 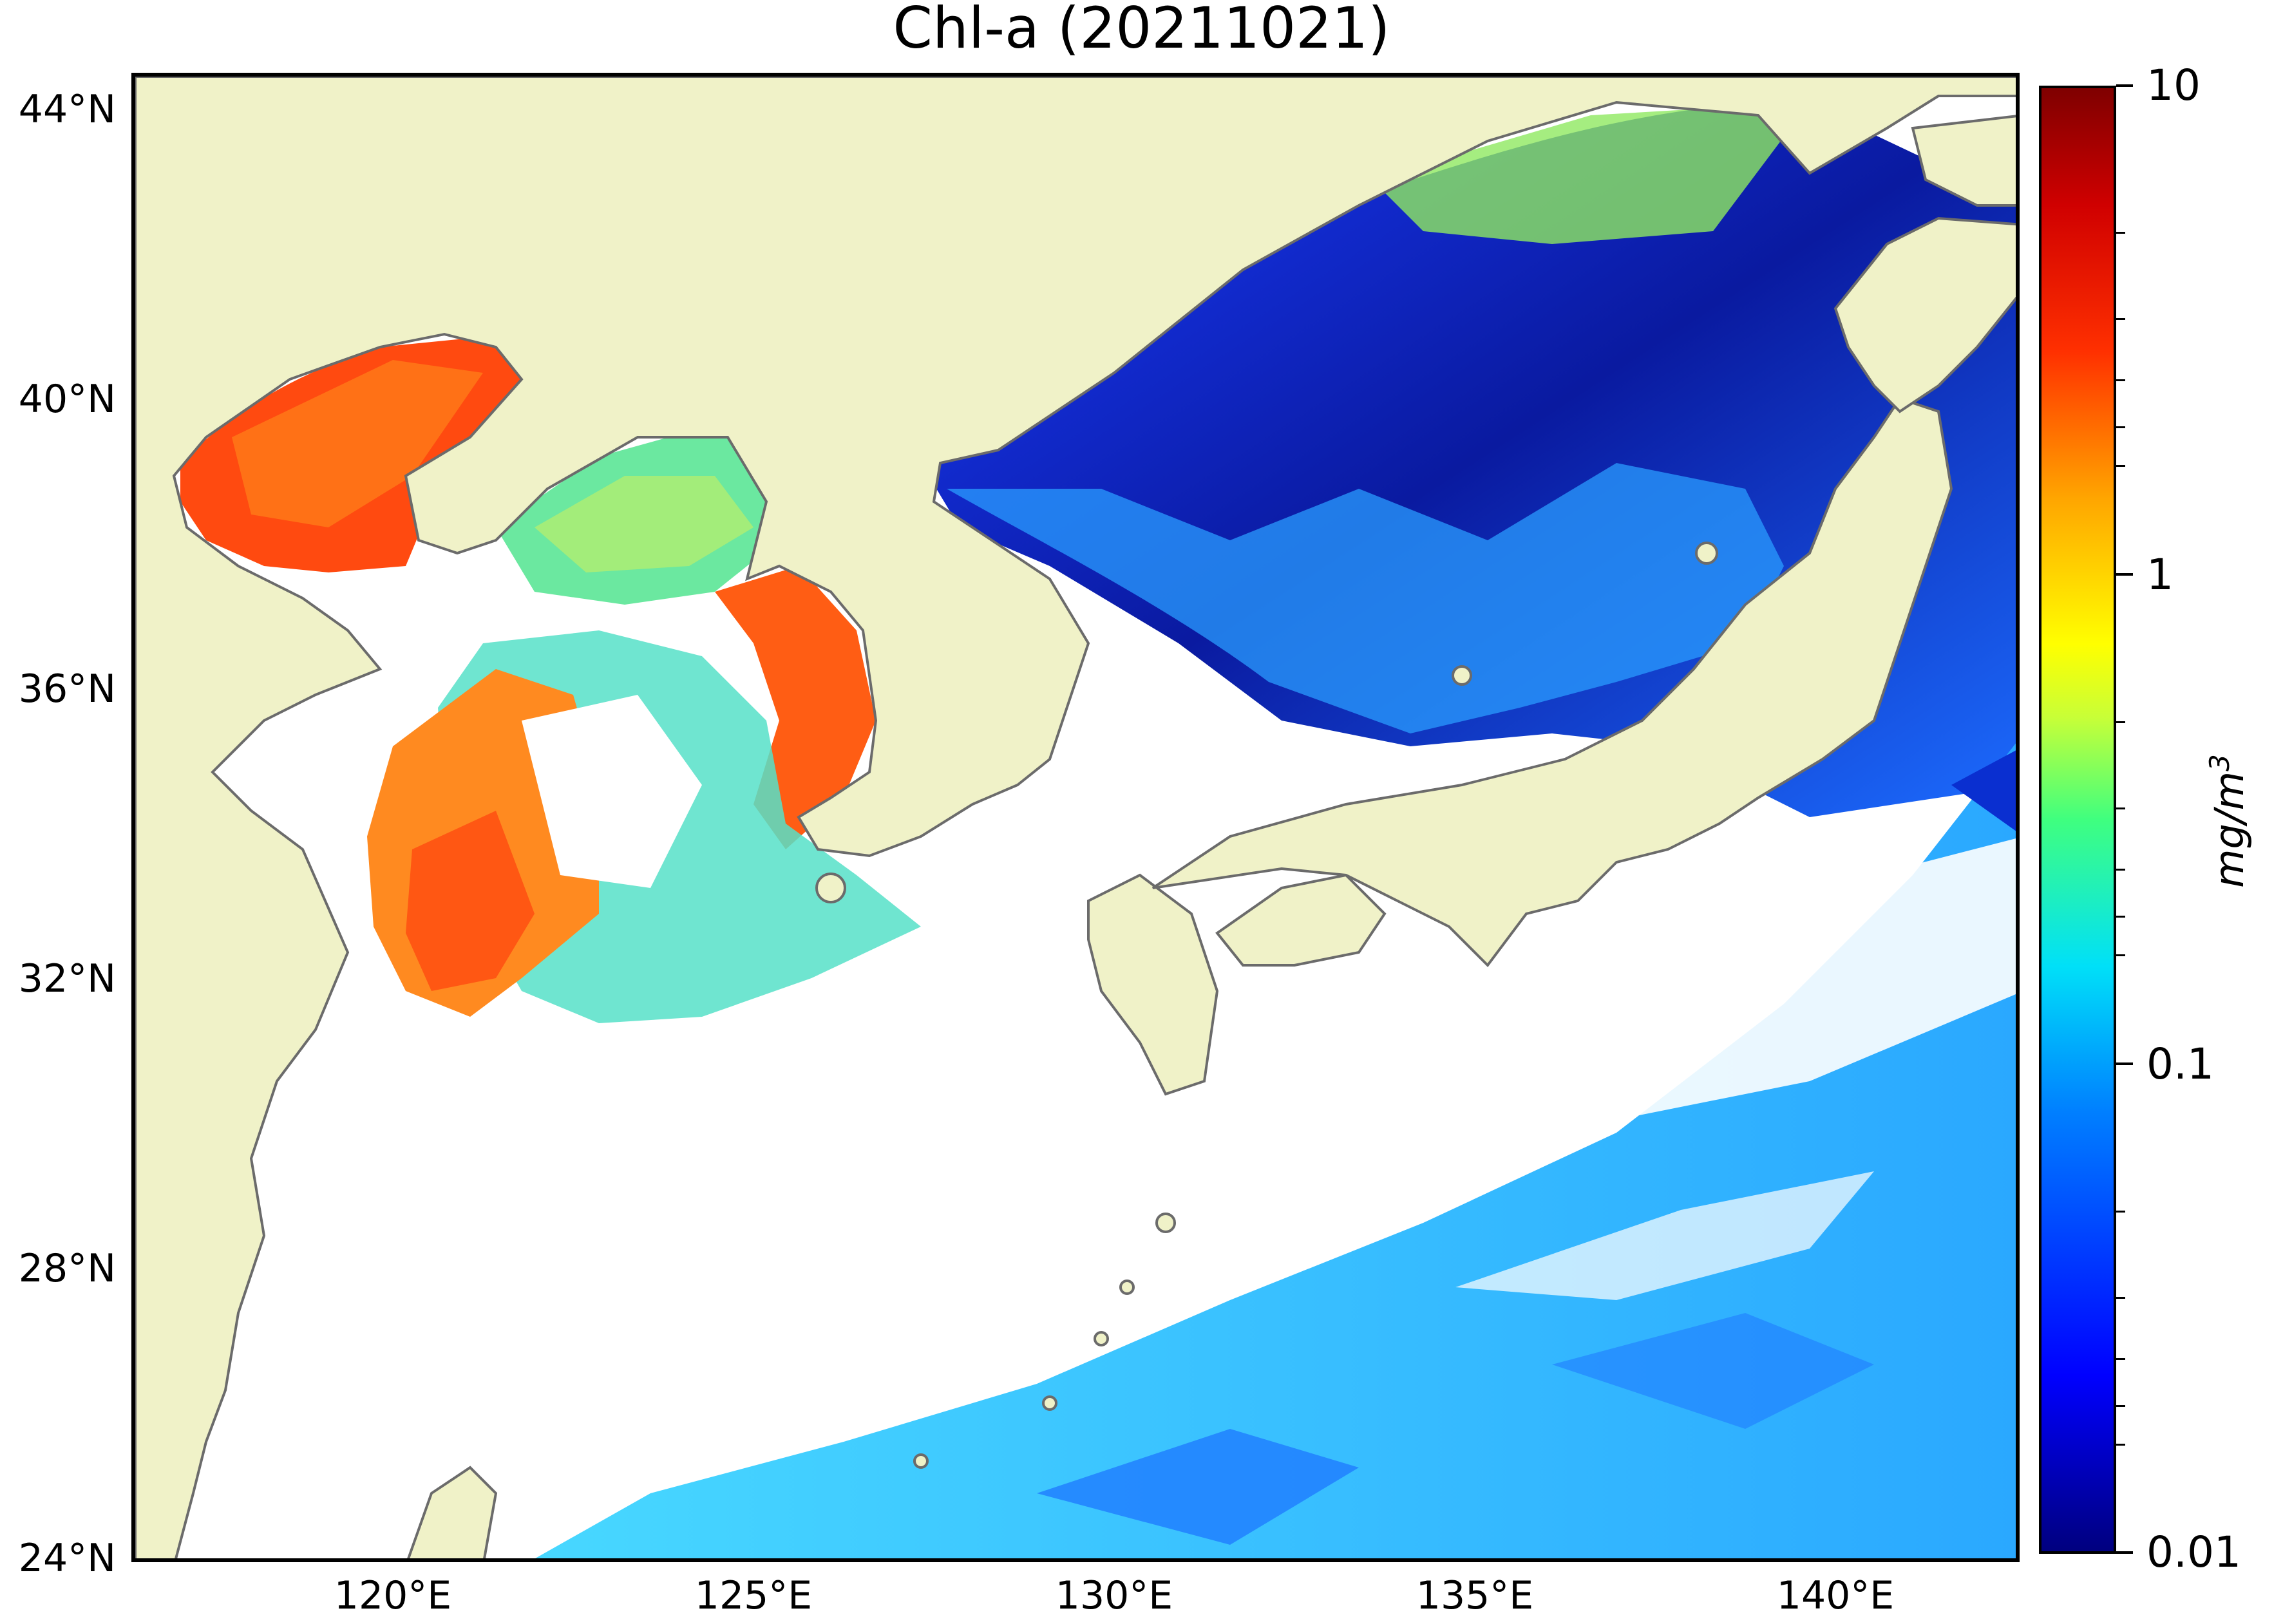 What do you see at coordinates (2180, 1064) in the screenshot?
I see `colorbar-label: 0.1` at bounding box center [2180, 1064].